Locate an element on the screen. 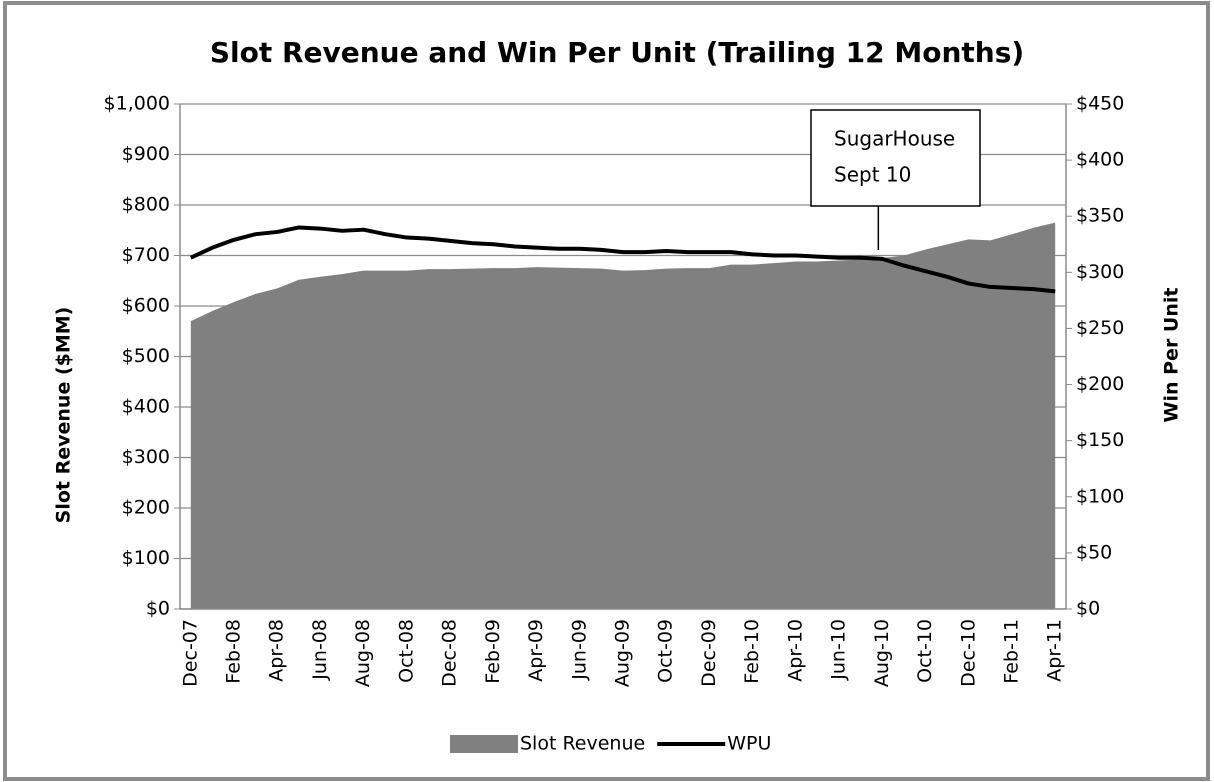 Image resolution: width=1214 pixels, height=782 pixels. x-tick-label: Aug-10 is located at coordinates (882, 653).